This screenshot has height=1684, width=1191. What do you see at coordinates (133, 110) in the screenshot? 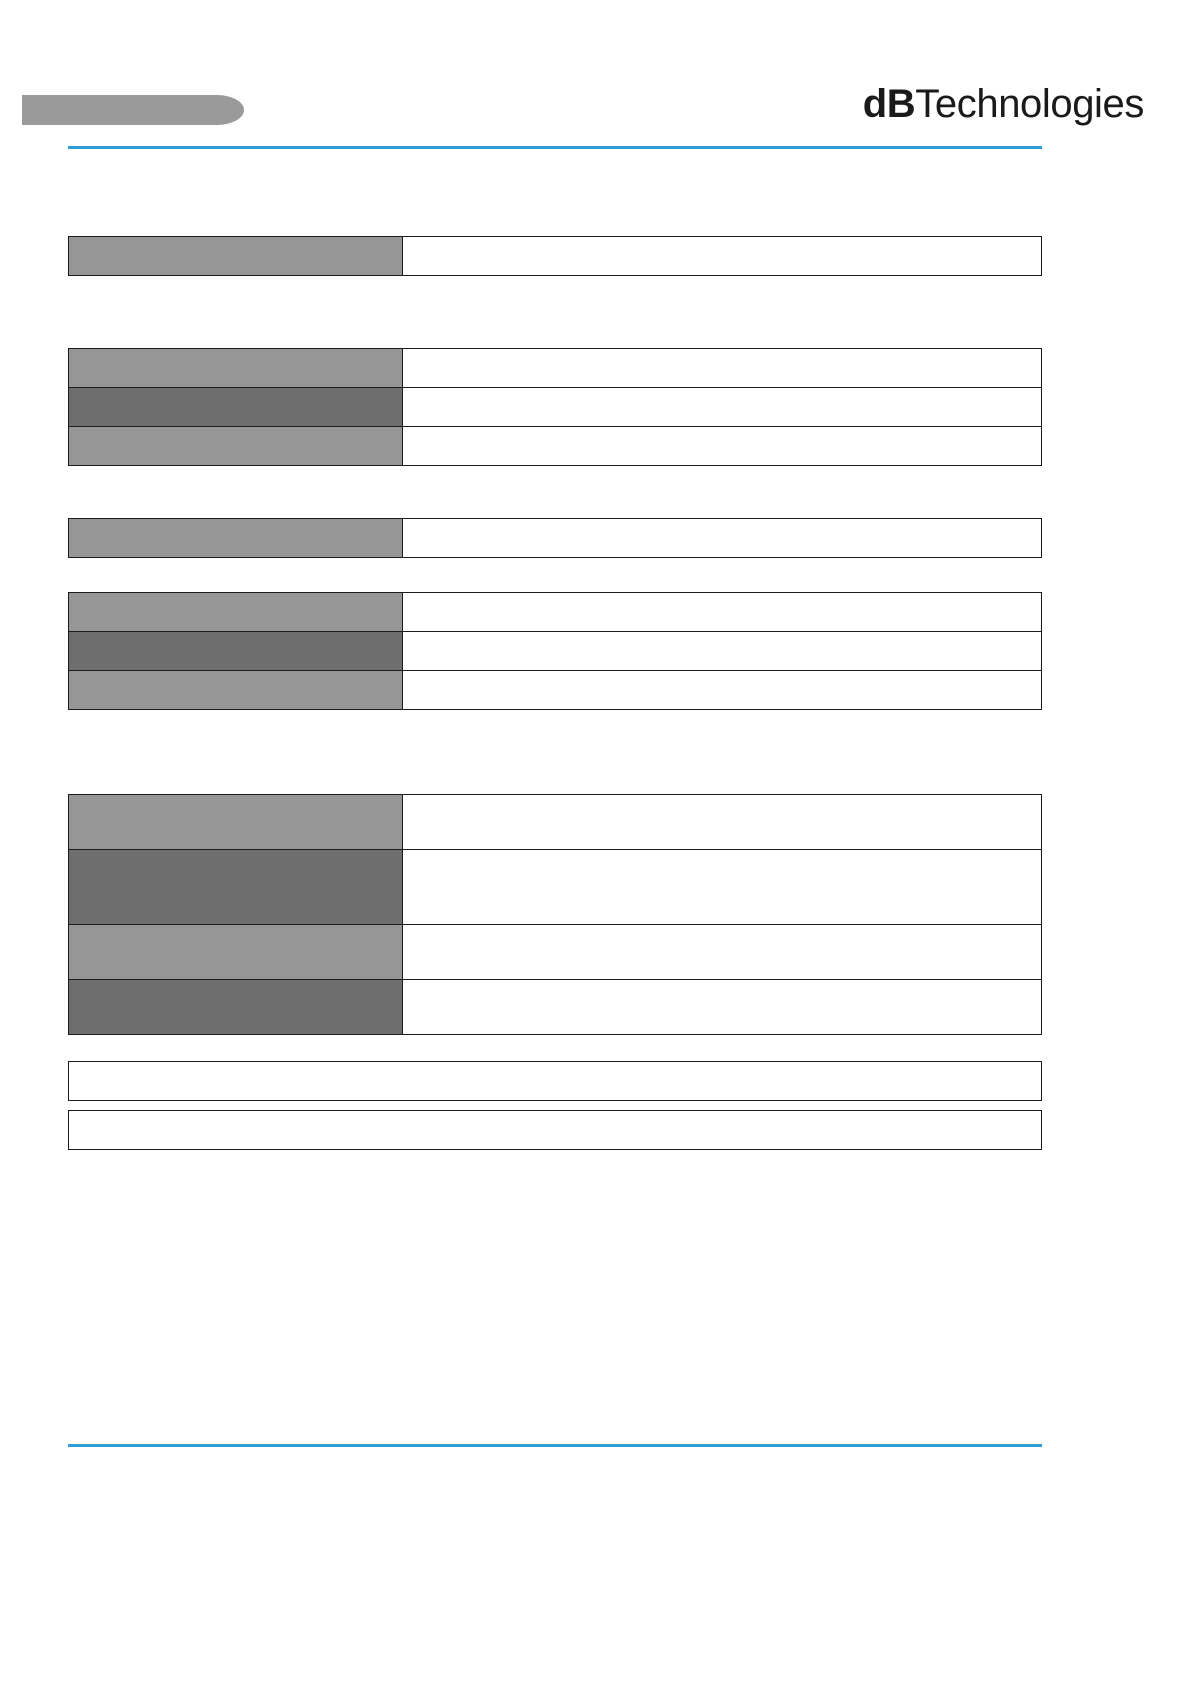
I see `header-swoosh-graphic` at bounding box center [133, 110].